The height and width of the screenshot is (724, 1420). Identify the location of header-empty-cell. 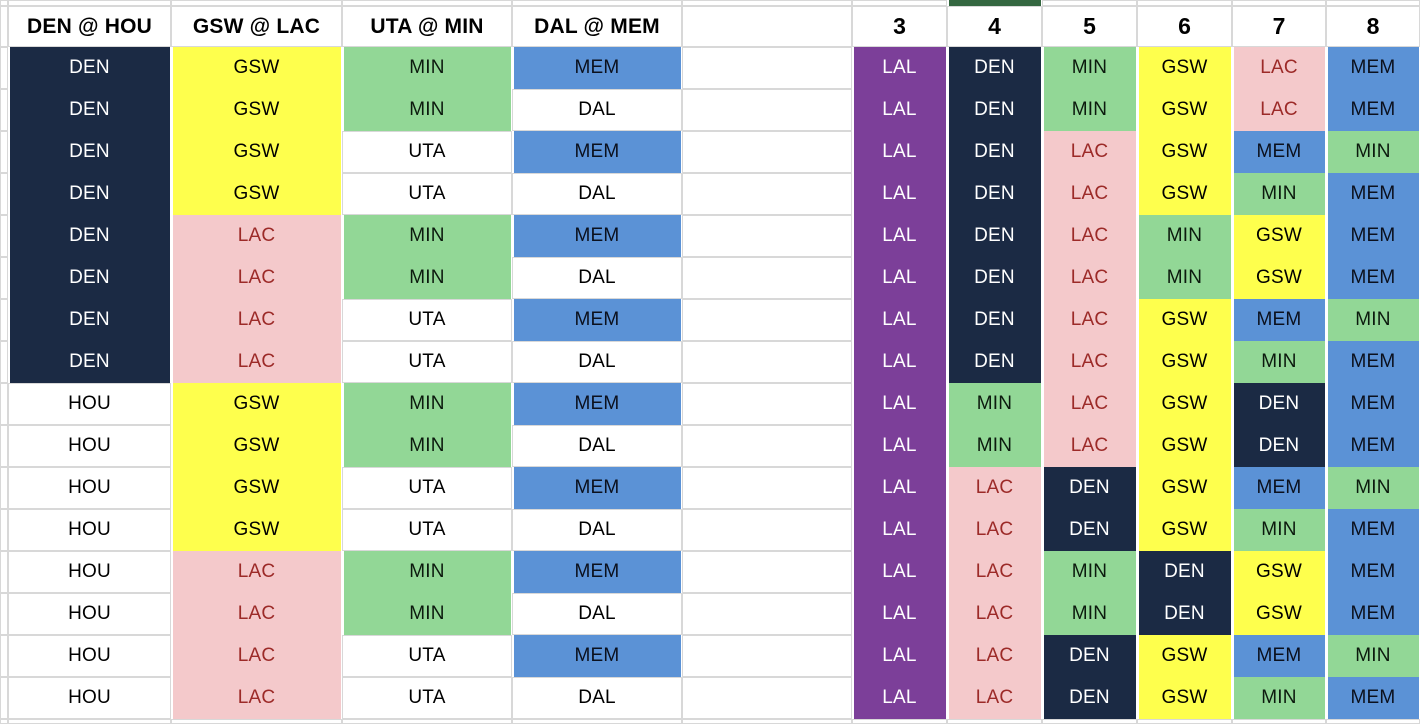
(767, 26).